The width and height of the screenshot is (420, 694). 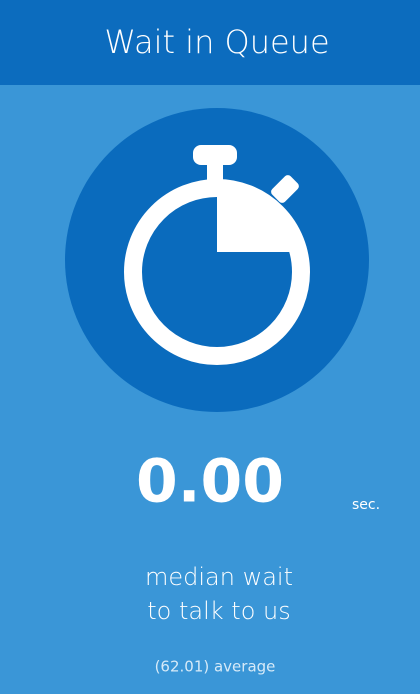 What do you see at coordinates (217, 272) in the screenshot?
I see `stopwatch-ring` at bounding box center [217, 272].